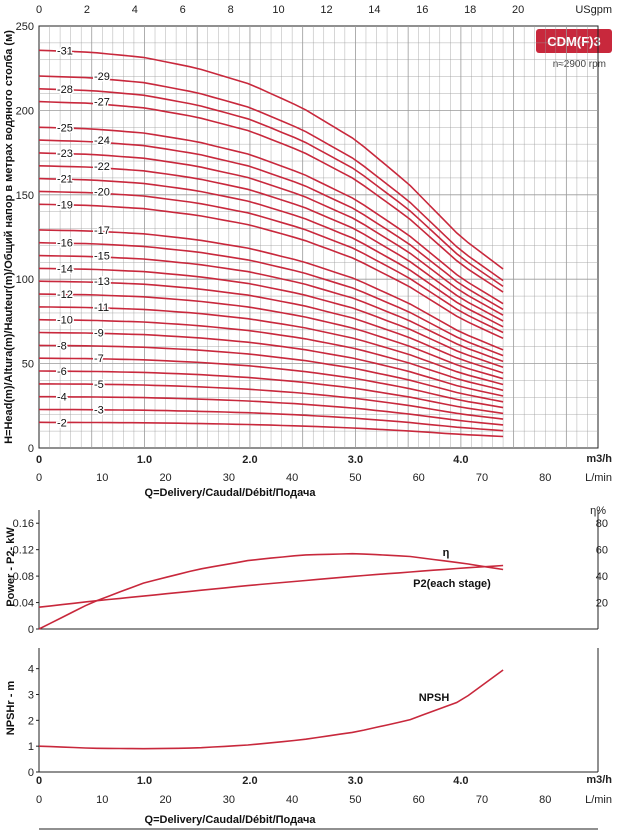  I want to click on efficiency-y-tick-label: 80, so click(602, 524).